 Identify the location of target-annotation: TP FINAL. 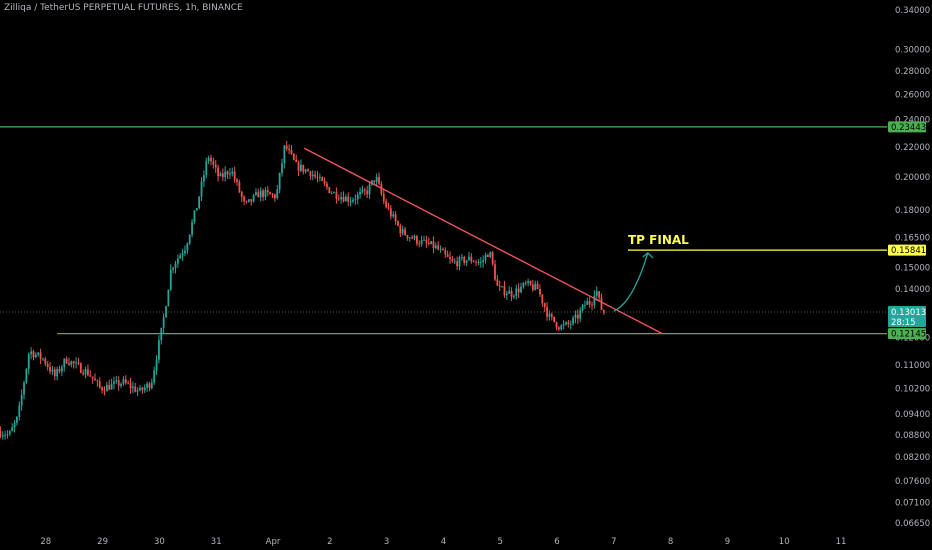
(658, 240).